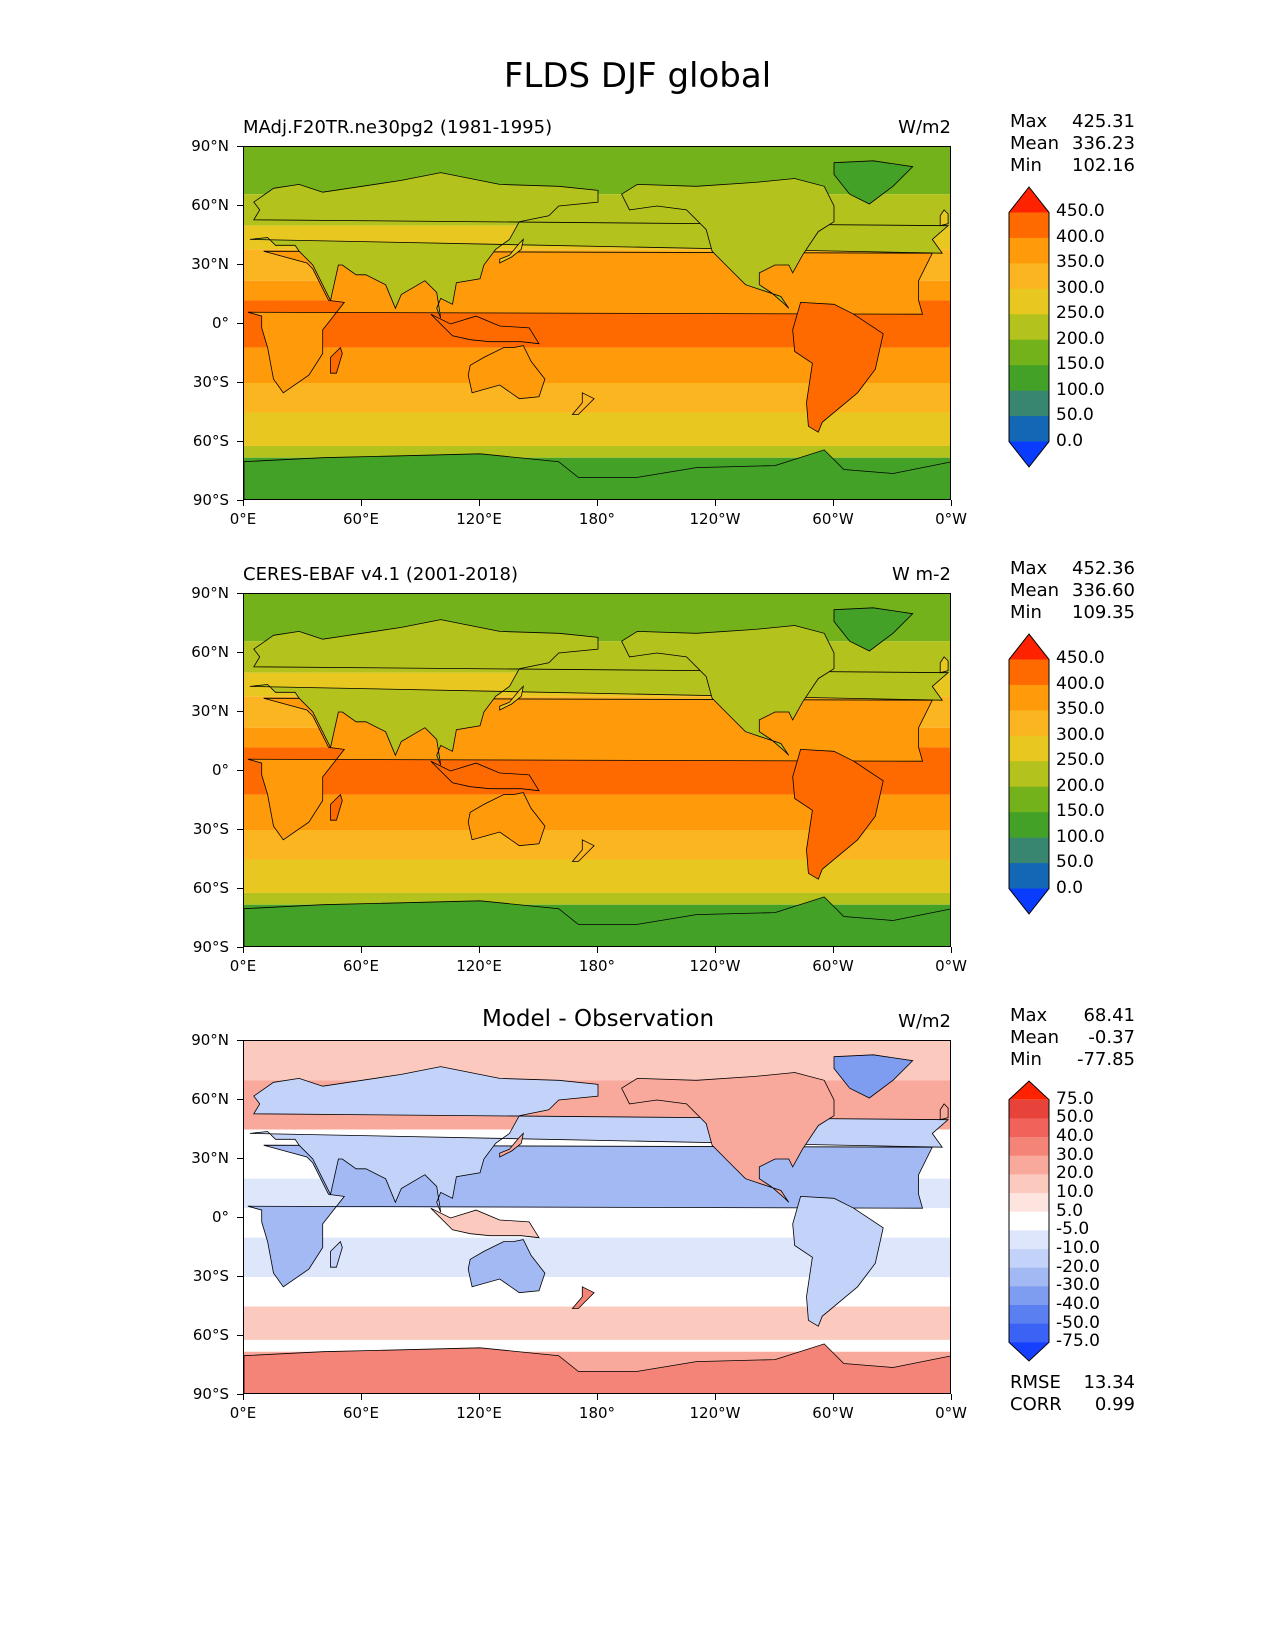 This screenshot has height=1650, width=1275. I want to click on units-label: W/m2, so click(924, 1021).